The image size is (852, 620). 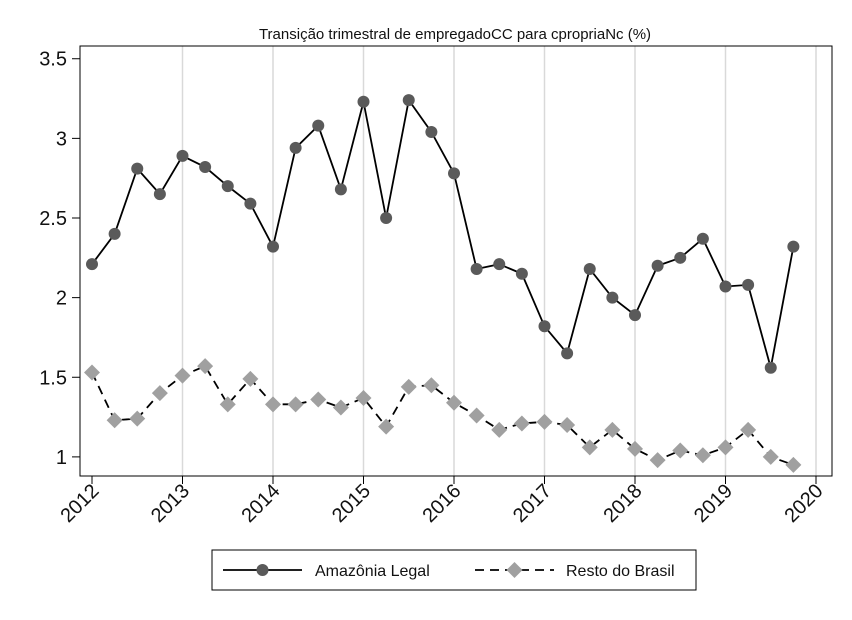 What do you see at coordinates (713, 503) in the screenshot?
I see `x-tick-label: 2019` at bounding box center [713, 503].